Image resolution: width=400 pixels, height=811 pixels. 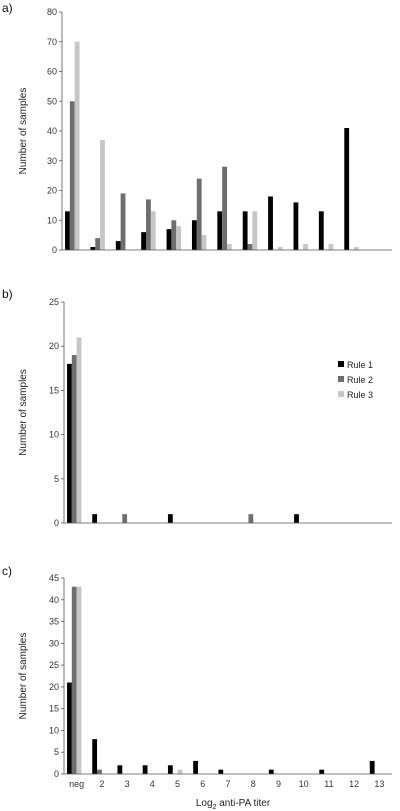 What do you see at coordinates (278, 784) in the screenshot?
I see `x-tick-label: 9` at bounding box center [278, 784].